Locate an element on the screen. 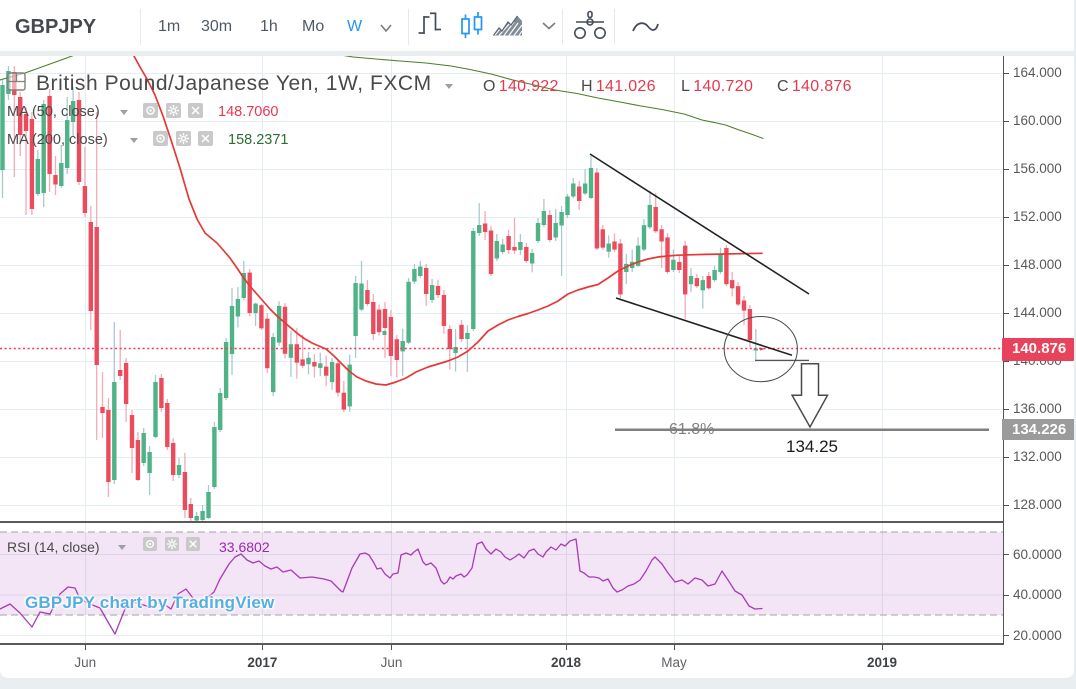 This screenshot has width=1076, height=689. svg-text: 134.25 is located at coordinates (812, 446).